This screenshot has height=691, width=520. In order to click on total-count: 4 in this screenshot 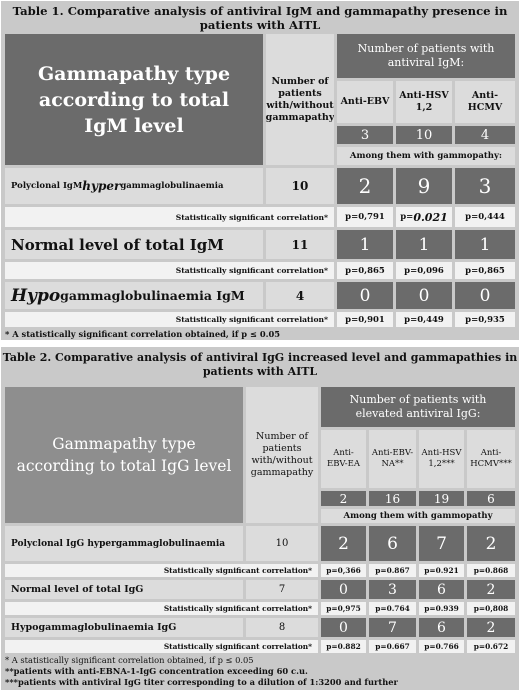, I will do `click(485, 135)`.